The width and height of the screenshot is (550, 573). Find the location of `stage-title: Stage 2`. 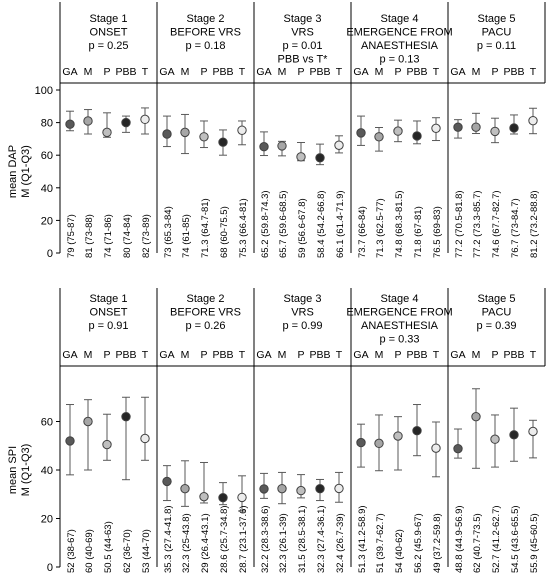

stage-title: Stage 2 is located at coordinates (206, 19).